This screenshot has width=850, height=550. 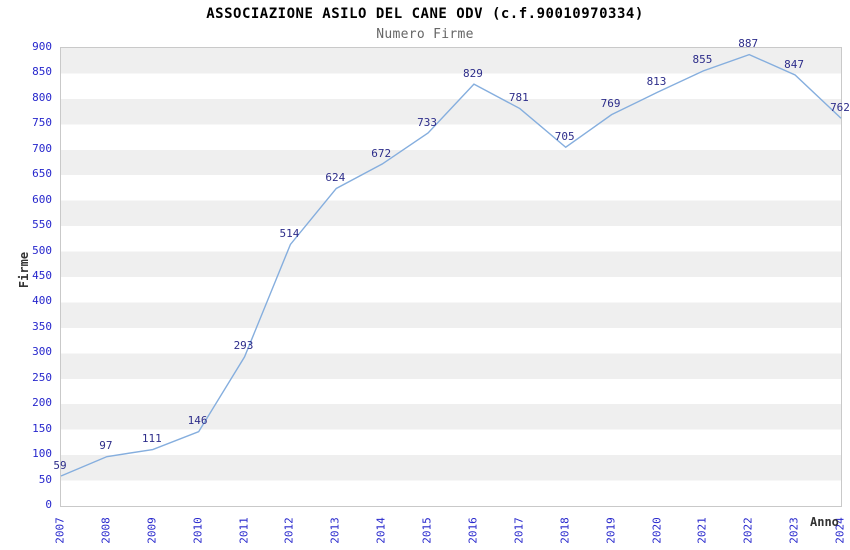 What do you see at coordinates (42, 403) in the screenshot?
I see `y-tick-label: 200` at bounding box center [42, 403].